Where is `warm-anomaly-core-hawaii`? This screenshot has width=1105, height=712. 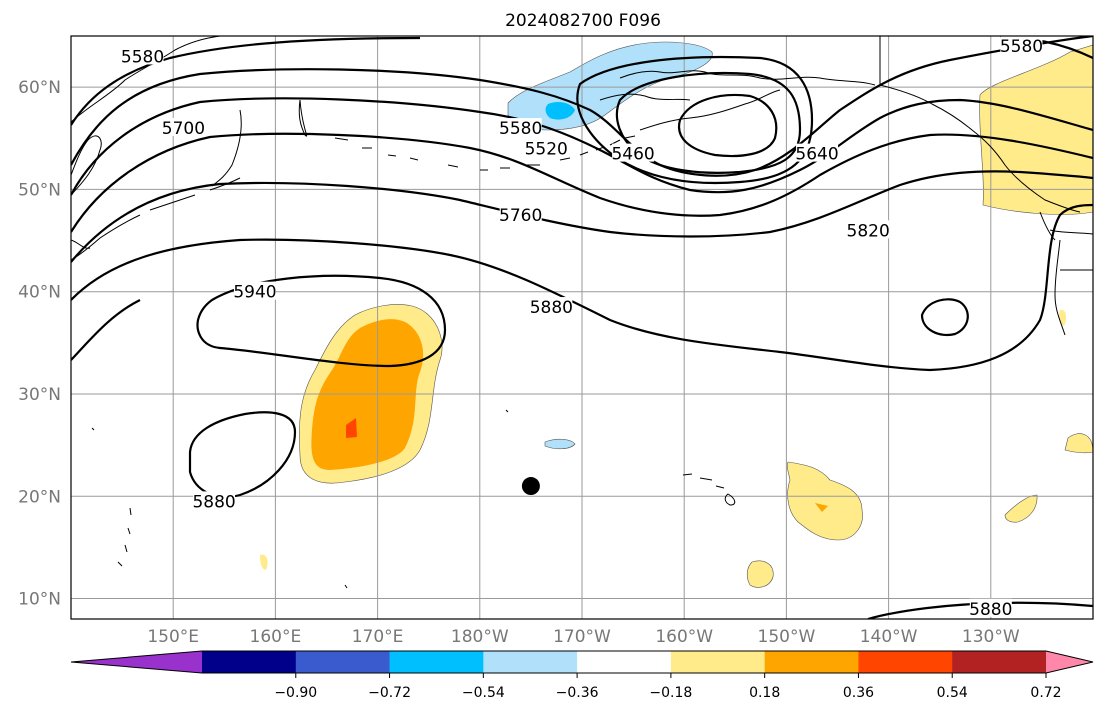 warm-anomaly-core-hawaii is located at coordinates (821, 507).